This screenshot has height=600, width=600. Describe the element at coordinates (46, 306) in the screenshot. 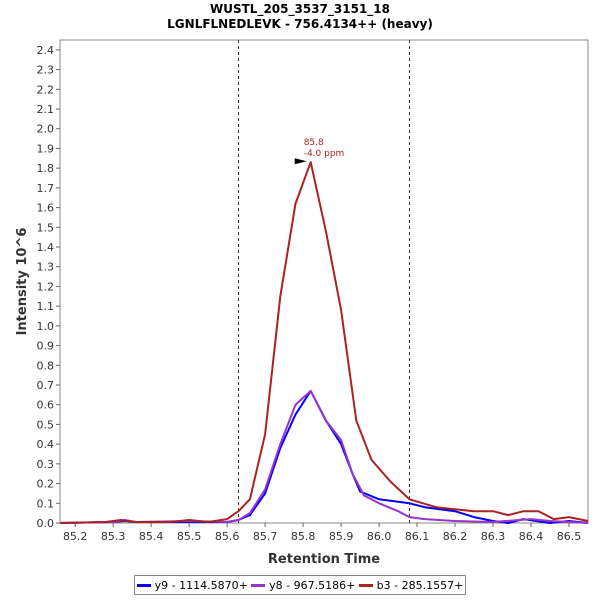

I see `y-tick-label: 1.1` at that location.